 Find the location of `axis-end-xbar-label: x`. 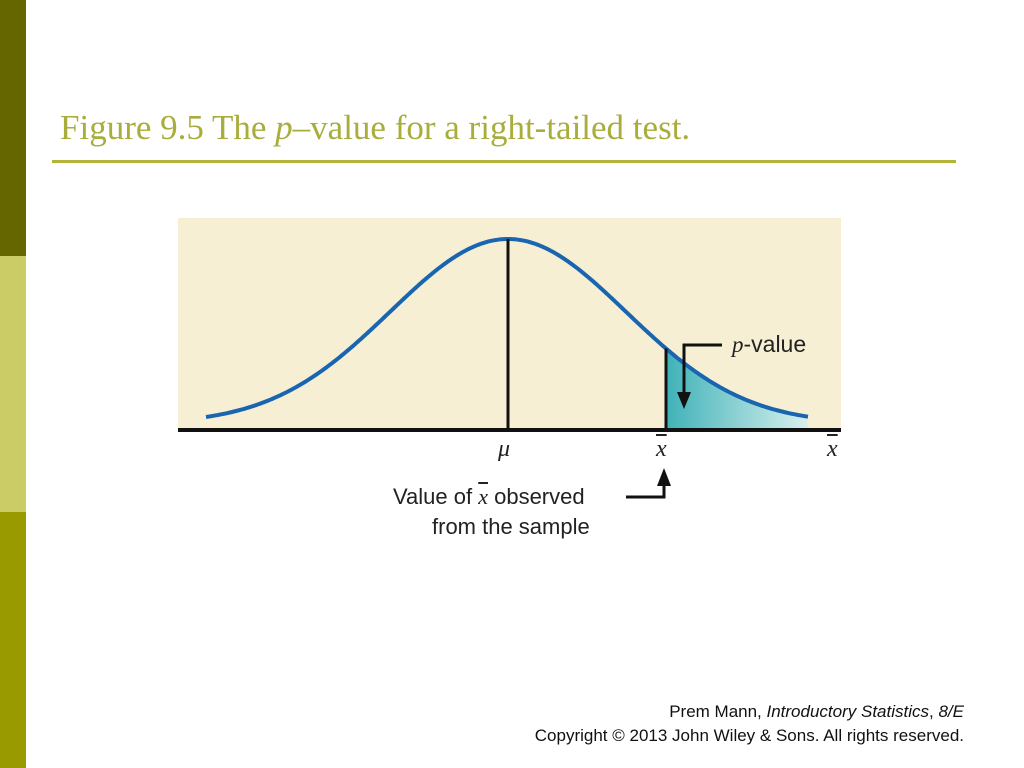

axis-end-xbar-label: x is located at coordinates (832, 449).